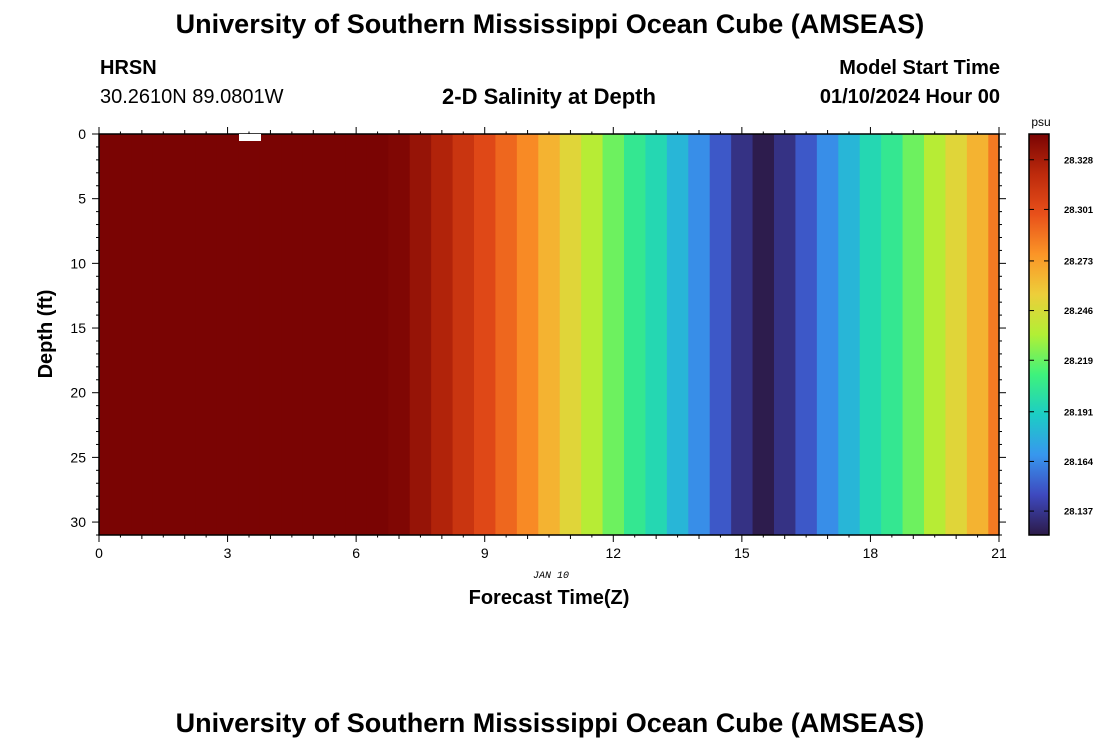  Describe the element at coordinates (742, 553) in the screenshot. I see `x-tick-label: 15` at that location.